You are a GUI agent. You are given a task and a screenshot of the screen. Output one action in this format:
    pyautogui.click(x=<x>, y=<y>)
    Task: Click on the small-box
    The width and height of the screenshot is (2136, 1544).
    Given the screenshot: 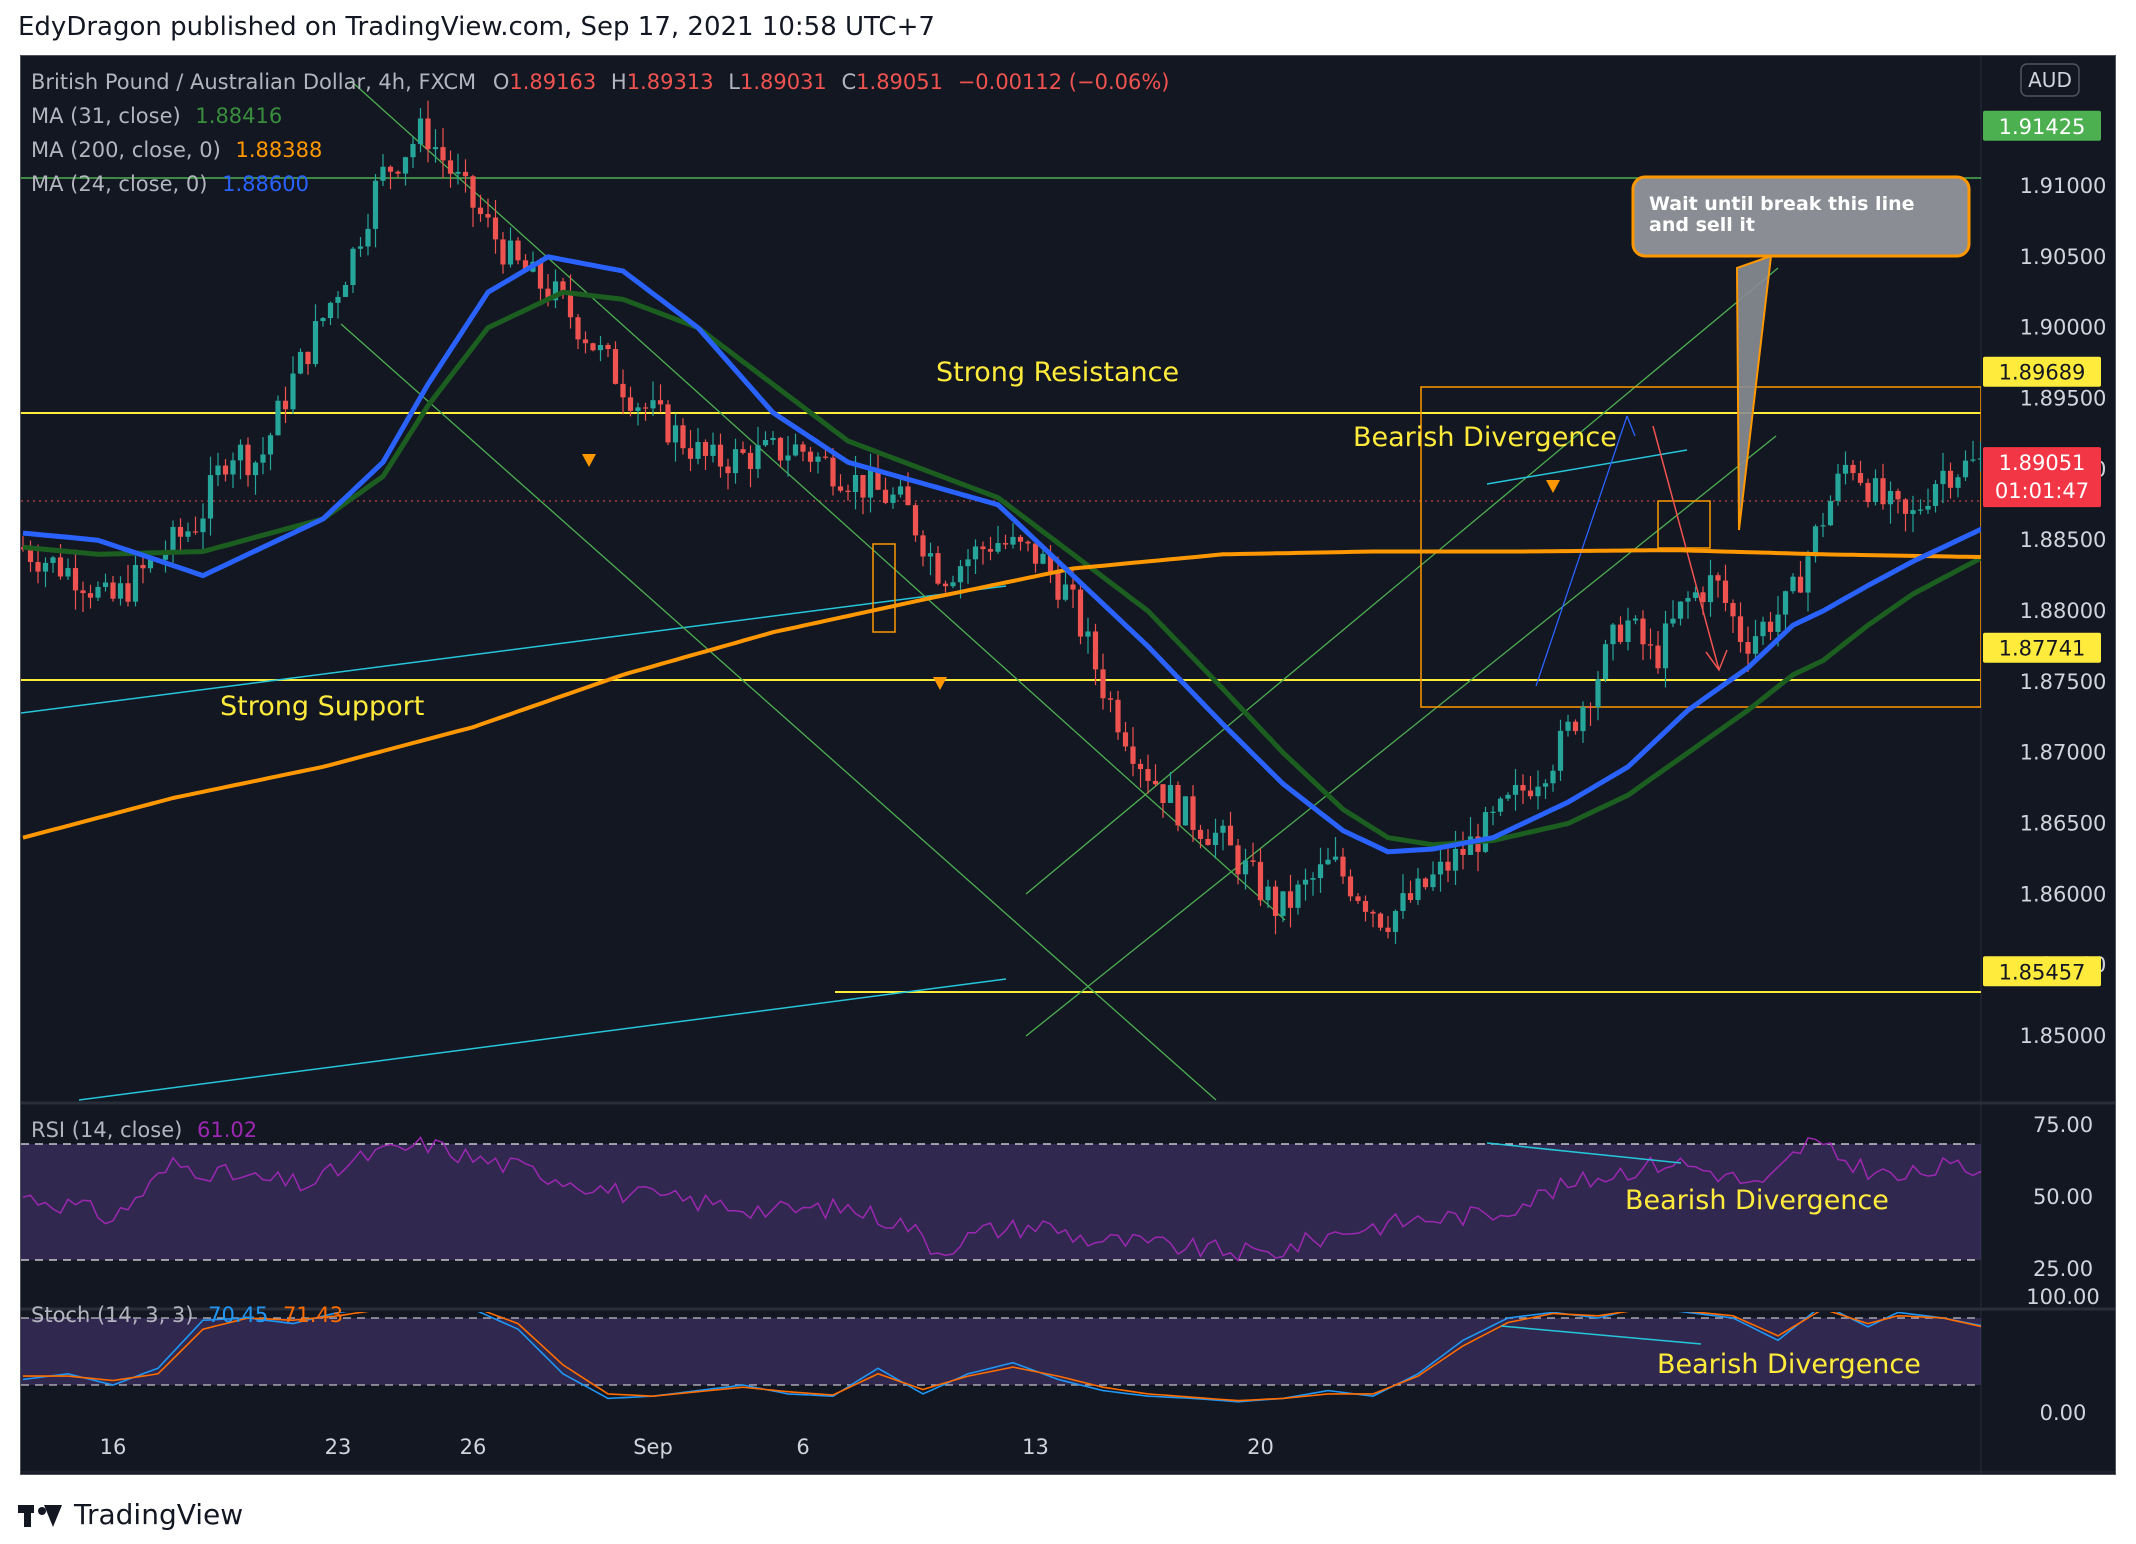 What is the action you would take?
    pyautogui.click(x=884, y=588)
    